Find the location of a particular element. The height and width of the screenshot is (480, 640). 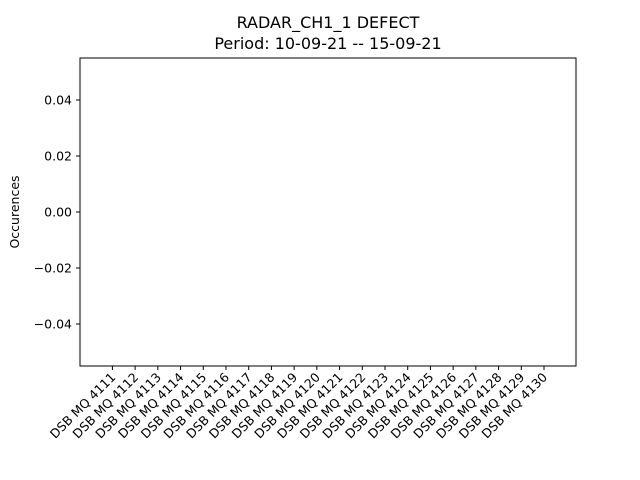

y-tick-label: 0.02 is located at coordinates (58, 156).